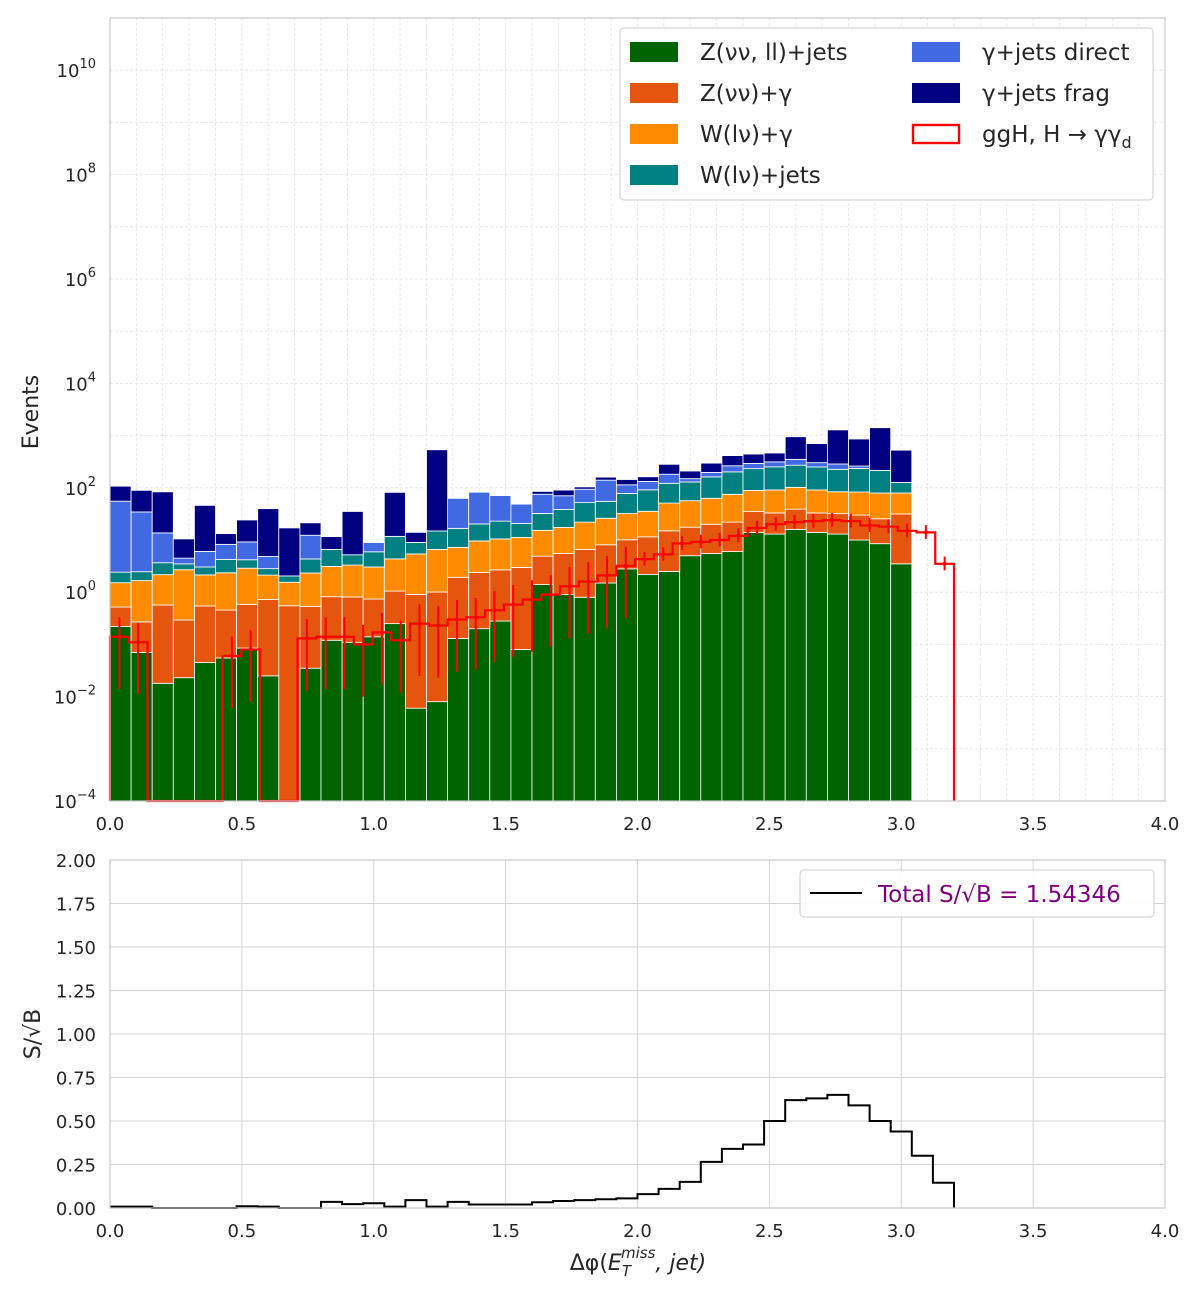 The image size is (1200, 1300). What do you see at coordinates (638, 1262) in the screenshot?
I see `bottom-x-axis-label: Δφ(ETmiss, jet)` at bounding box center [638, 1262].